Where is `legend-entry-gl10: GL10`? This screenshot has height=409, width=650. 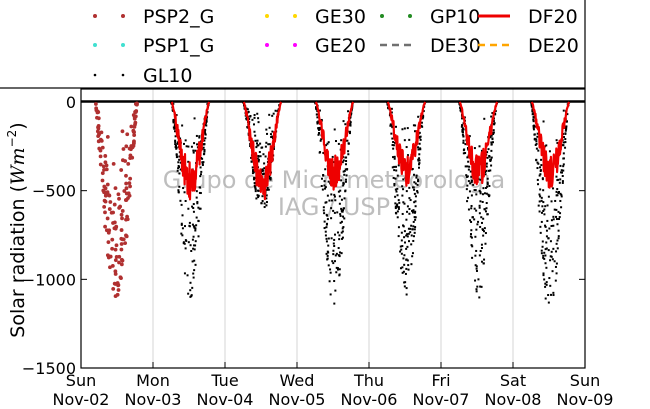 legend-entry-gl10: GL10 is located at coordinates (143, 76).